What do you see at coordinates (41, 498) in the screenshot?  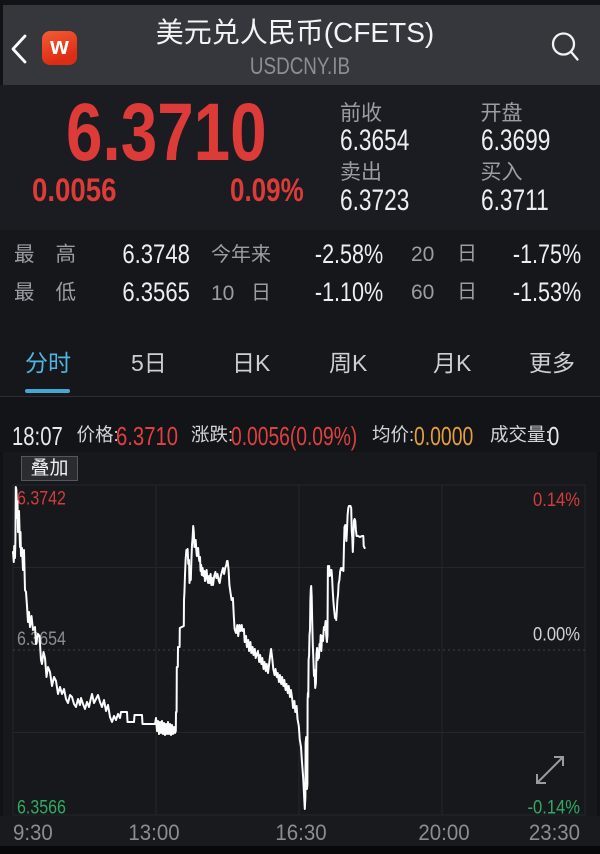 I see `svg-text: 6.3742` at bounding box center [41, 498].